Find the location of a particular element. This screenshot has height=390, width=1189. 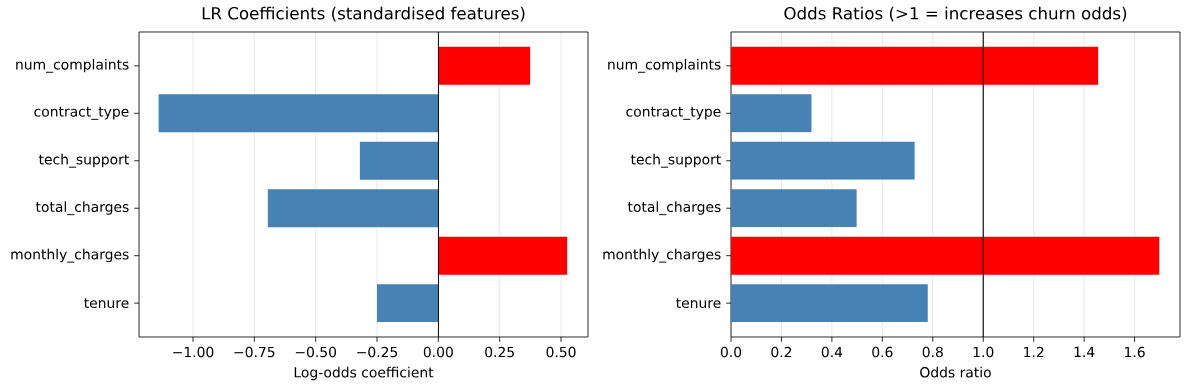

x-tick-label: 0.50 is located at coordinates (561, 352).